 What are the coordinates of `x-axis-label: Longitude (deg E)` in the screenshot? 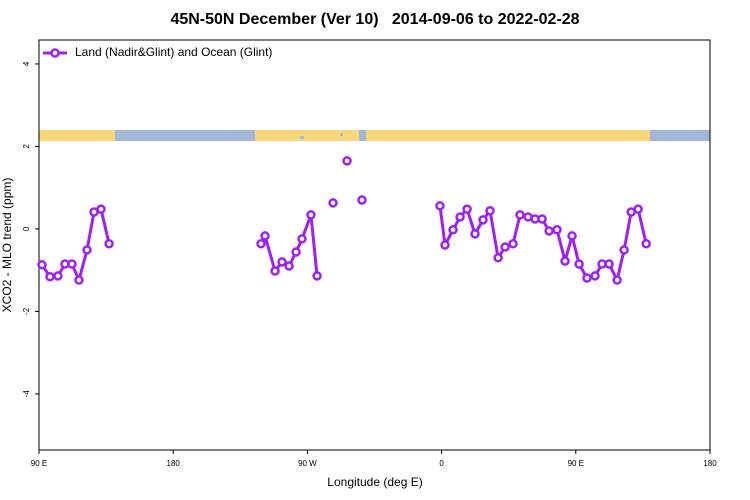 It's located at (374, 482).